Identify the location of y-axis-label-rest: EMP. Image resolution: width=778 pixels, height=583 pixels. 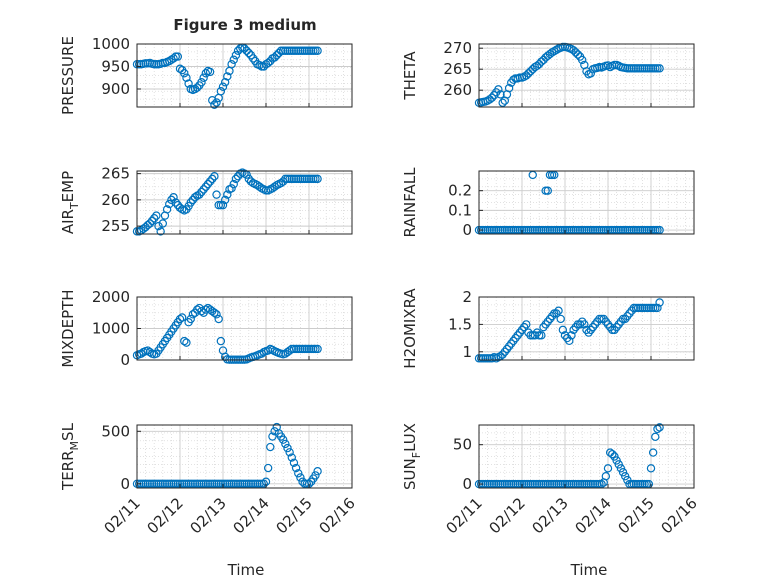
(68, 186).